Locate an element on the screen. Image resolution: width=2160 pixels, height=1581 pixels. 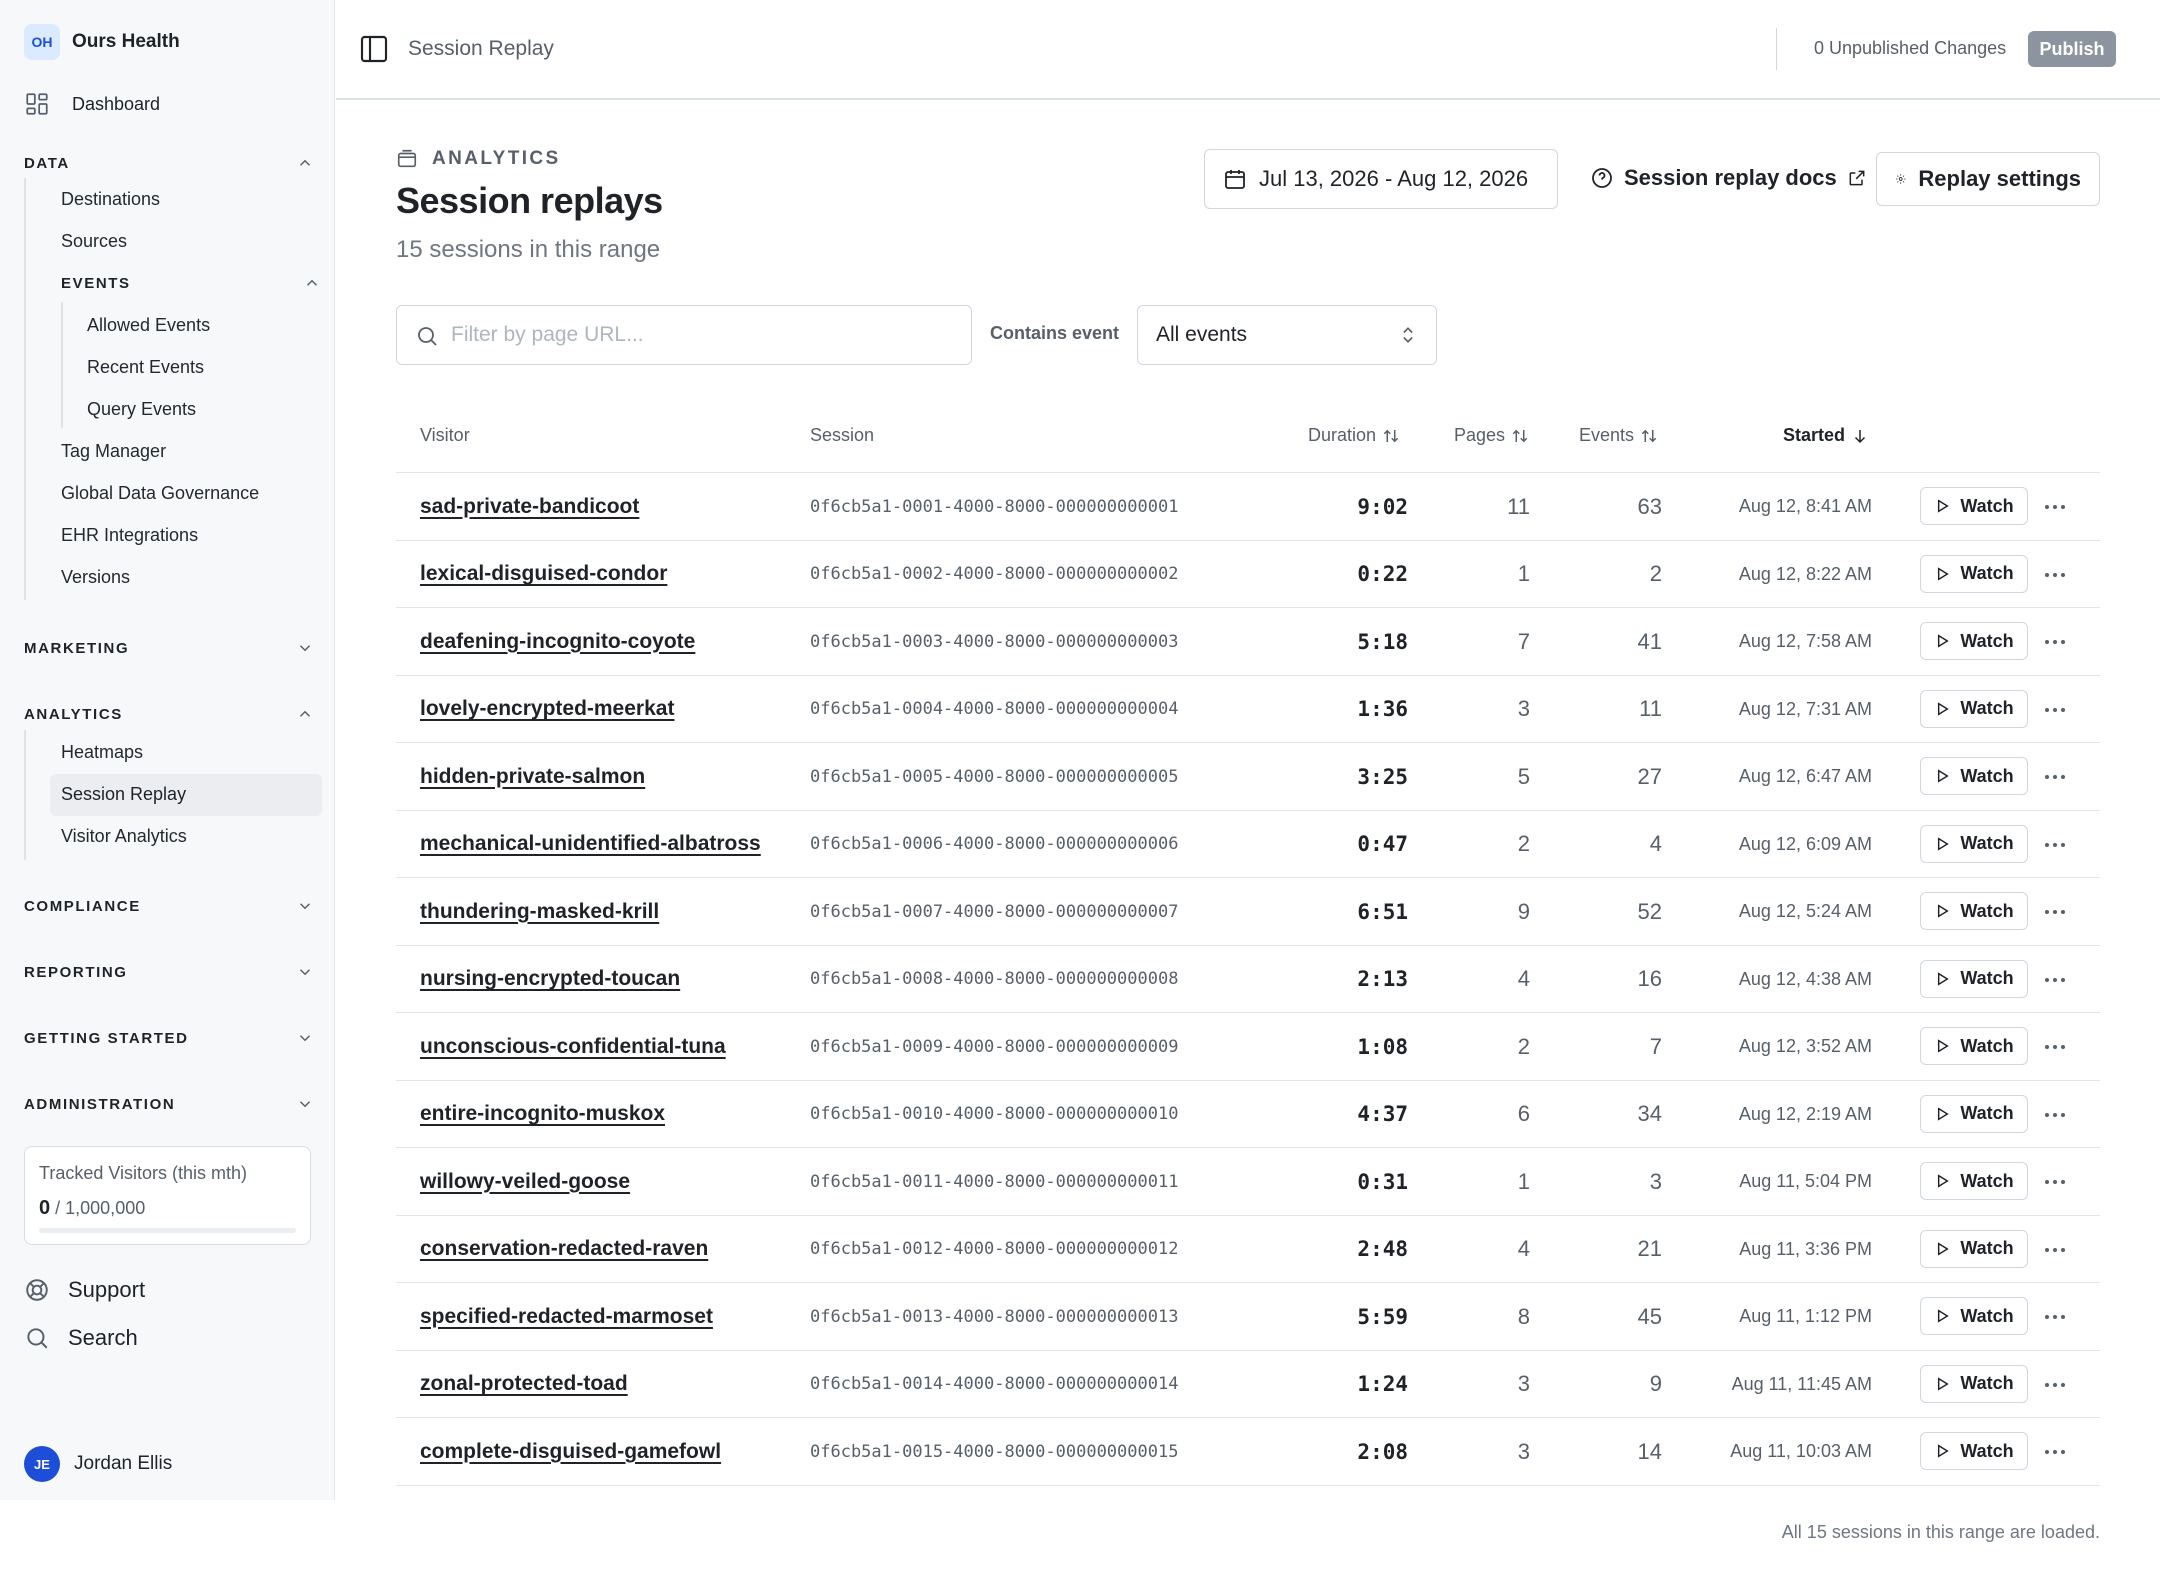
visitor-link: mechanical-unidentified-albatross is located at coordinates (590, 843).